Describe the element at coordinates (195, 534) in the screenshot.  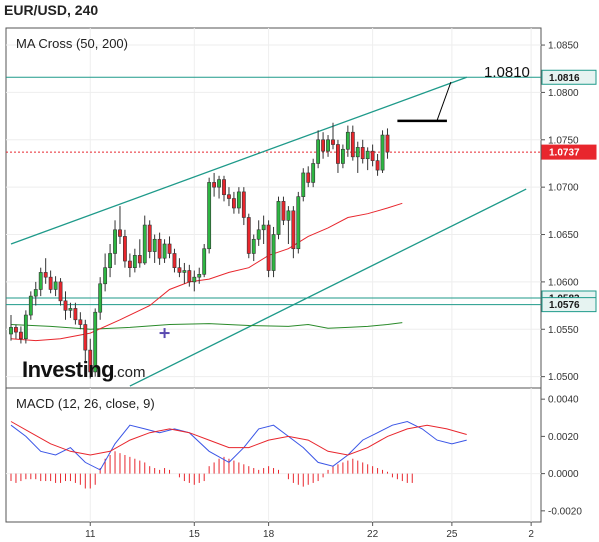
I see `time-tick-label: 15` at that location.